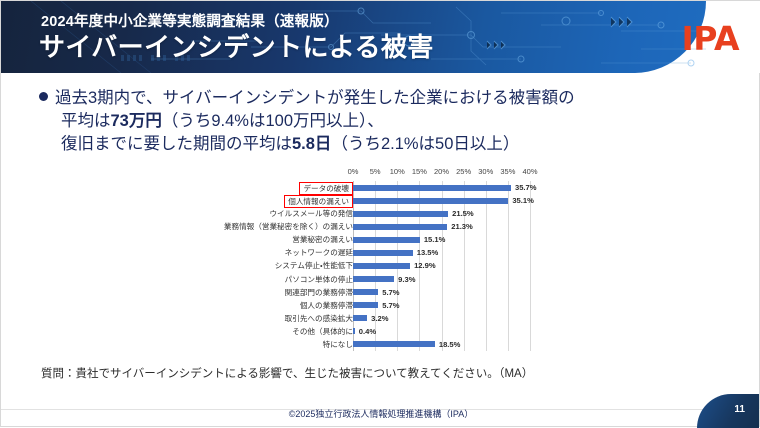 This screenshot has width=760, height=428. Describe the element at coordinates (425, 144) in the screenshot. I see `lead-line-3-suffix: （うち2.1%は50日以上）` at that location.